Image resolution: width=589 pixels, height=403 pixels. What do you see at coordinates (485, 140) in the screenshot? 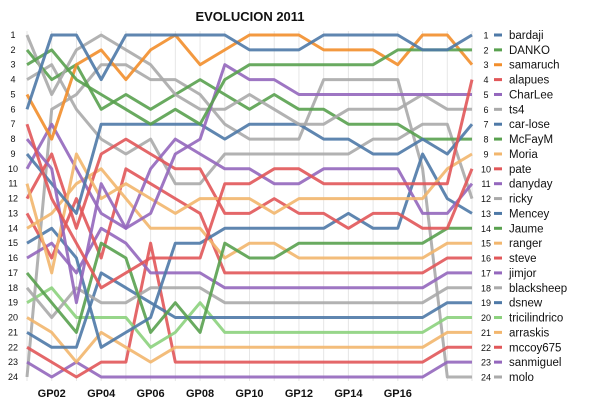
I see `legend-rank: 8` at bounding box center [485, 140].